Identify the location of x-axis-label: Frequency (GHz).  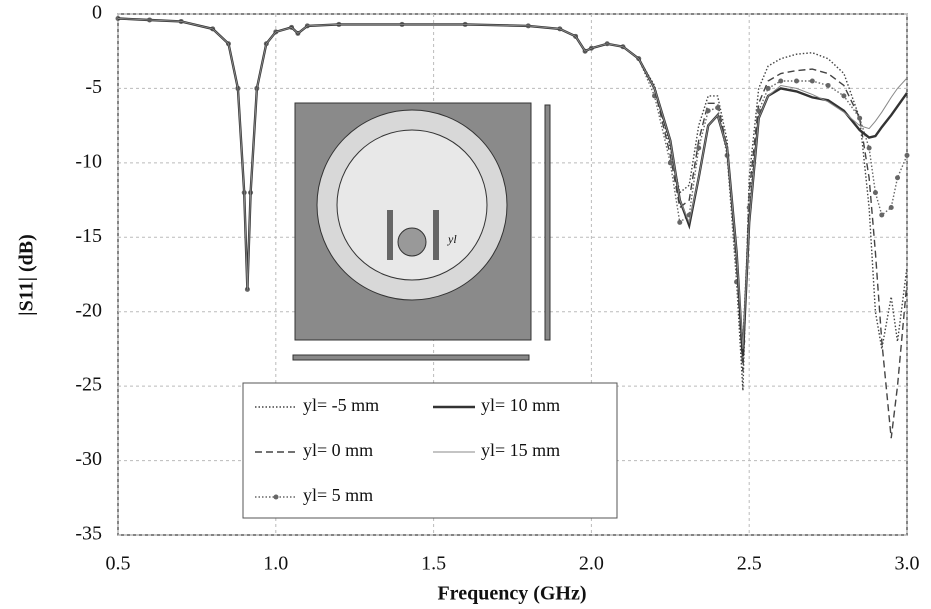
(511, 594).